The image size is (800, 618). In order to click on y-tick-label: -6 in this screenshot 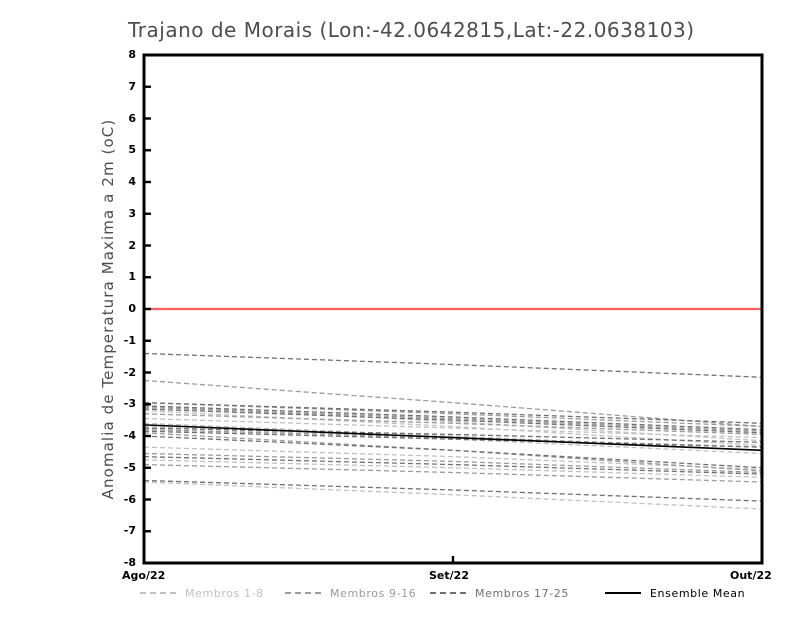, I will do `click(129, 499)`.